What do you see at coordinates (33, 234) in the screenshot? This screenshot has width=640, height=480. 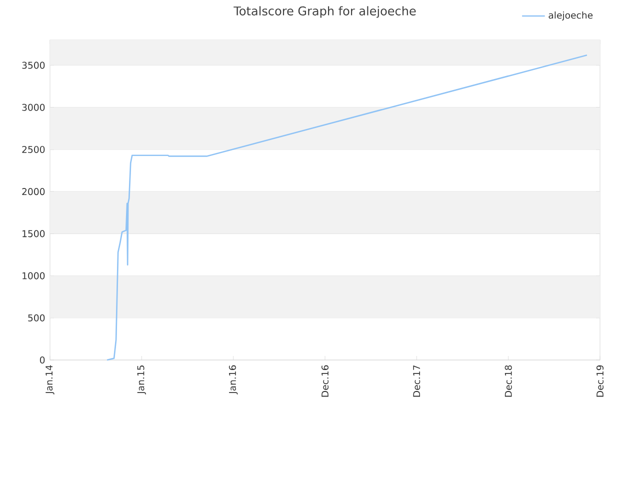 I see `y-tick-label: 1500` at bounding box center [33, 234].